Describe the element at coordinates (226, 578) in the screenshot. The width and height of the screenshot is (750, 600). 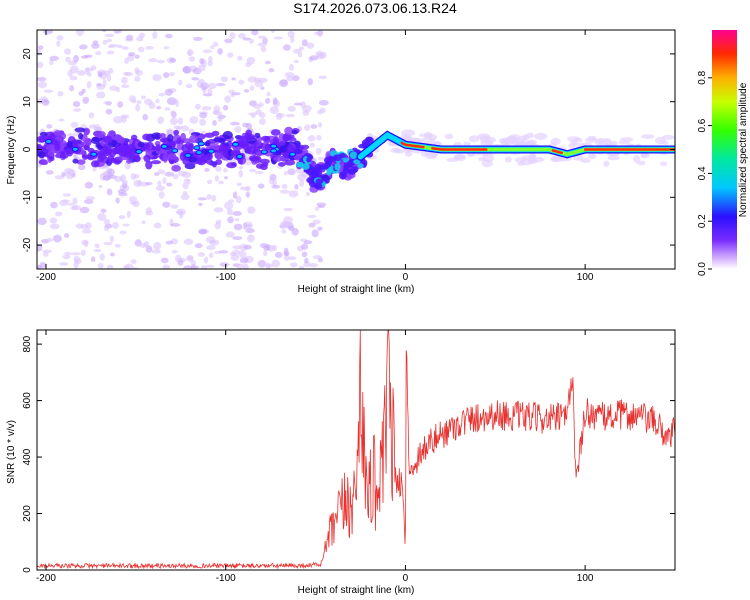
I see `snr-xtick-label: -100` at that location.